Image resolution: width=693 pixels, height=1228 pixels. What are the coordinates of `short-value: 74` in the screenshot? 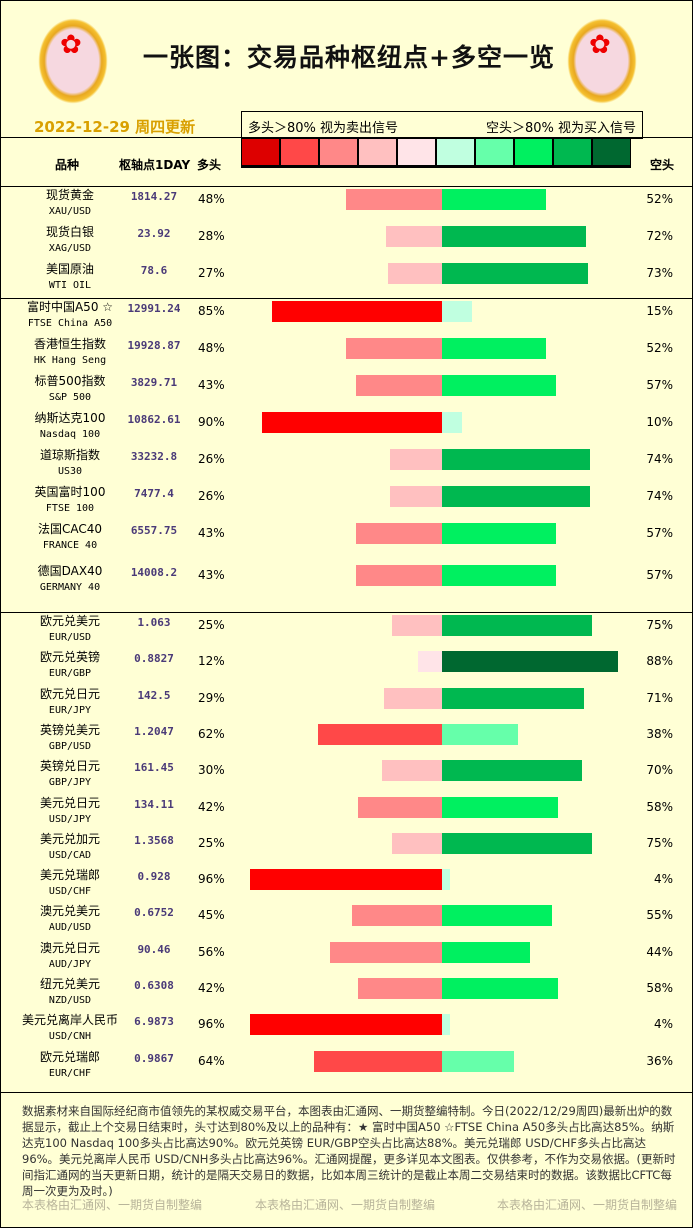 It's located at (654, 496).